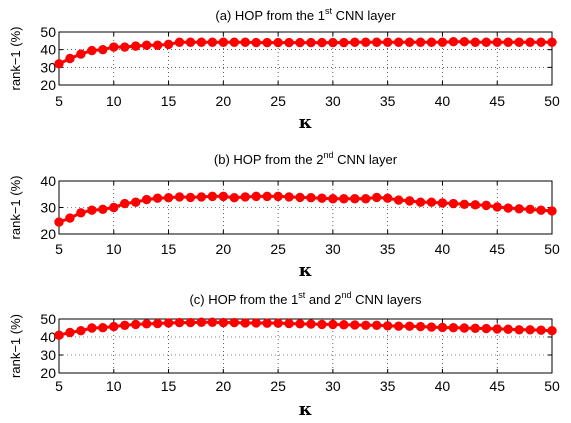  What do you see at coordinates (305, 58) in the screenshot?
I see `plot-frame` at bounding box center [305, 58].